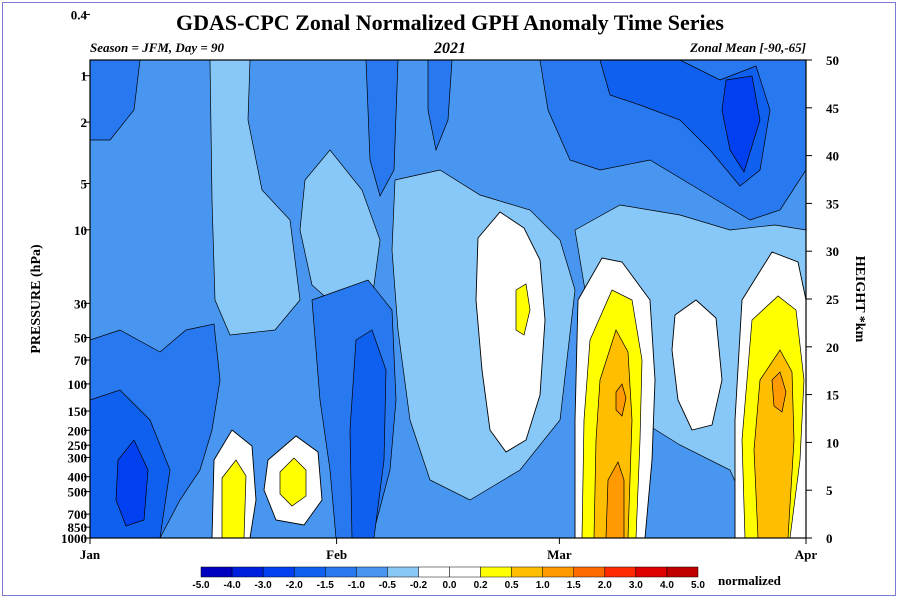 The height and width of the screenshot is (600, 900). What do you see at coordinates (80, 338) in the screenshot?
I see `pressure-tick-label: 50` at bounding box center [80, 338].